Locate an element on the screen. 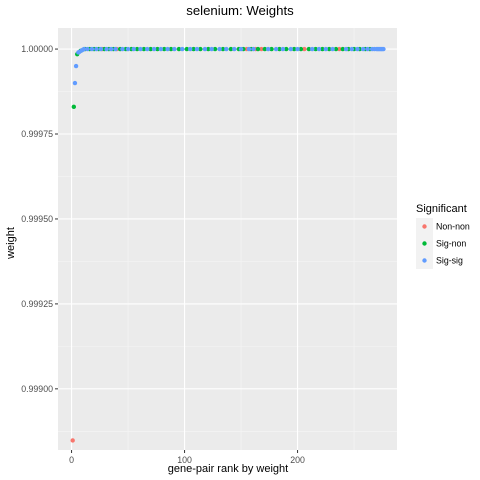 Image resolution: width=480 pixels, height=480 pixels. x-tick-label: 200 is located at coordinates (297, 460).